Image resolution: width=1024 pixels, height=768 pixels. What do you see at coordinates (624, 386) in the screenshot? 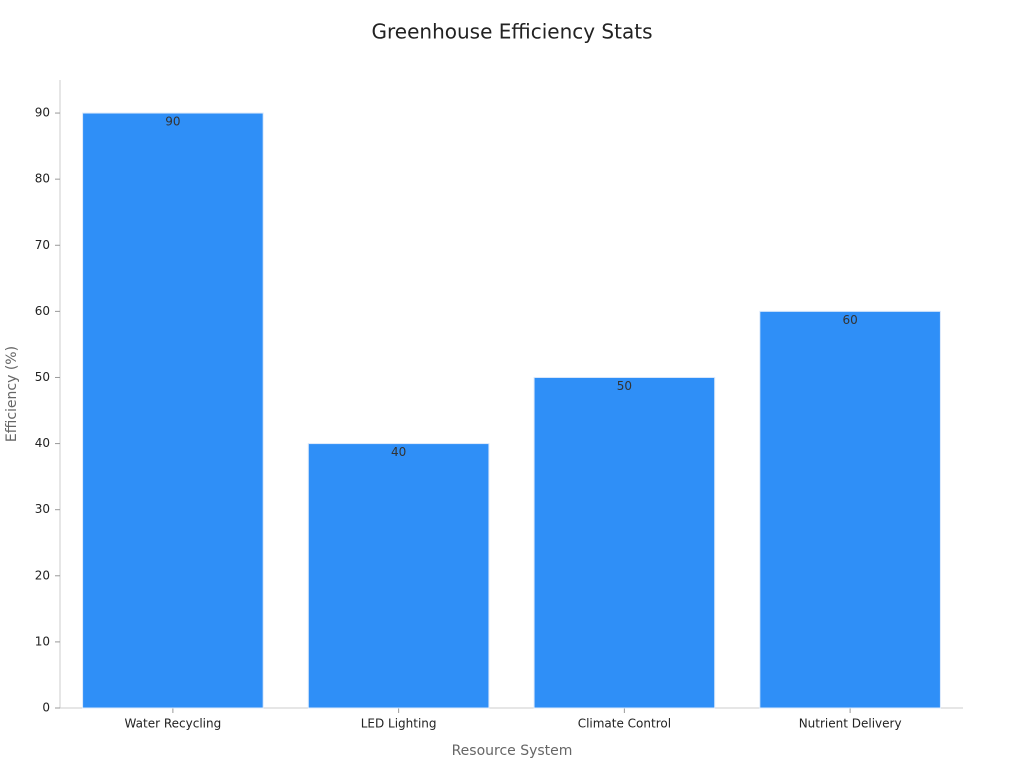
I see `value-label: 50` at bounding box center [624, 386].